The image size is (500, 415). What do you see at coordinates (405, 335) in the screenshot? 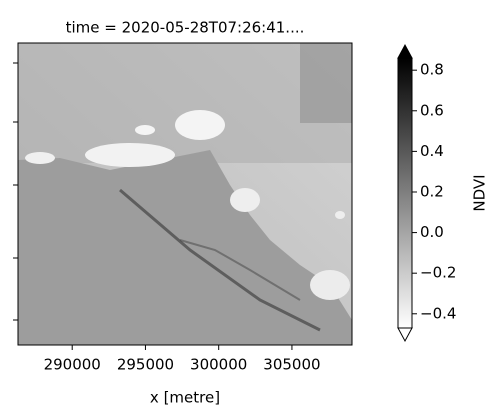
I see `colorbar-extend-min` at bounding box center [405, 335].